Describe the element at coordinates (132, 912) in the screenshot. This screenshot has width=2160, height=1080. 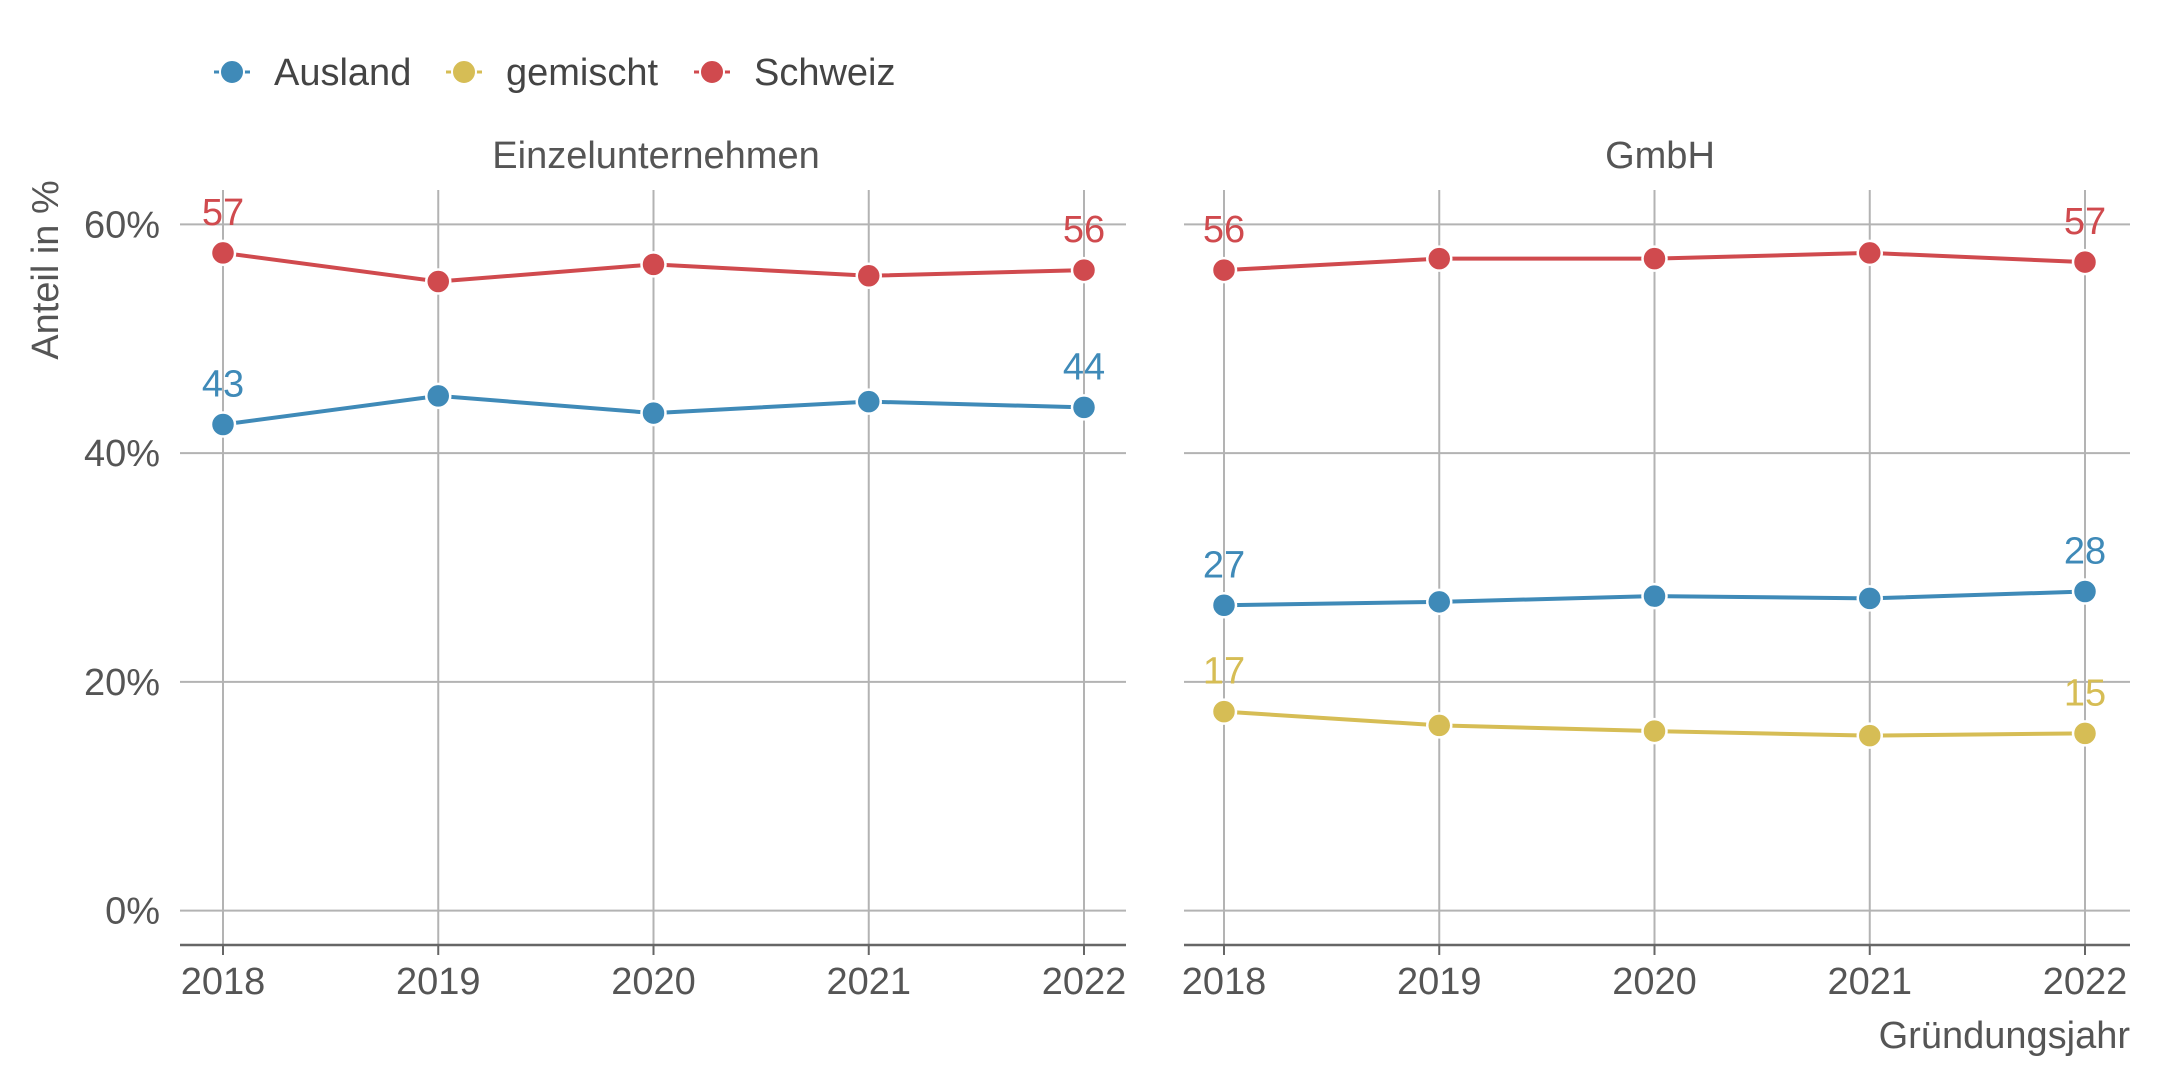
I see `y-tick-label: 0%` at that location.